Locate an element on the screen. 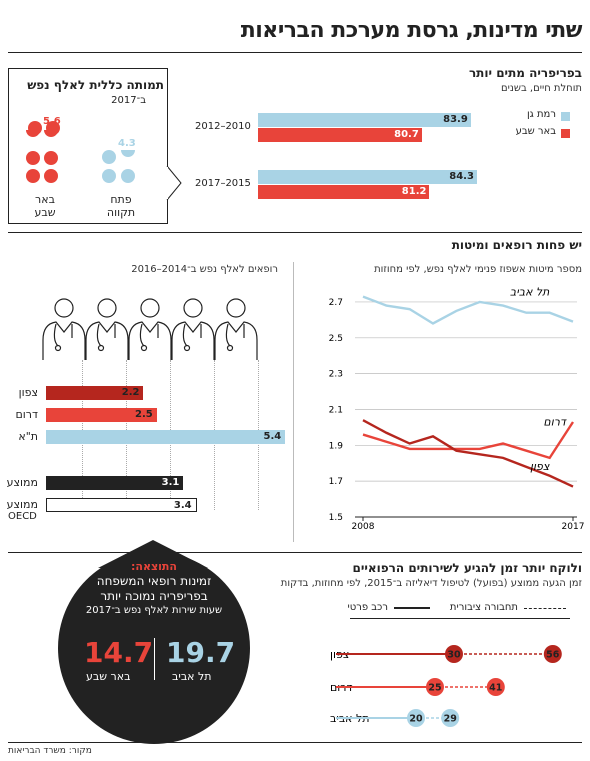 The image size is (590, 761). x-tick-label: 2017 is located at coordinates (573, 527).